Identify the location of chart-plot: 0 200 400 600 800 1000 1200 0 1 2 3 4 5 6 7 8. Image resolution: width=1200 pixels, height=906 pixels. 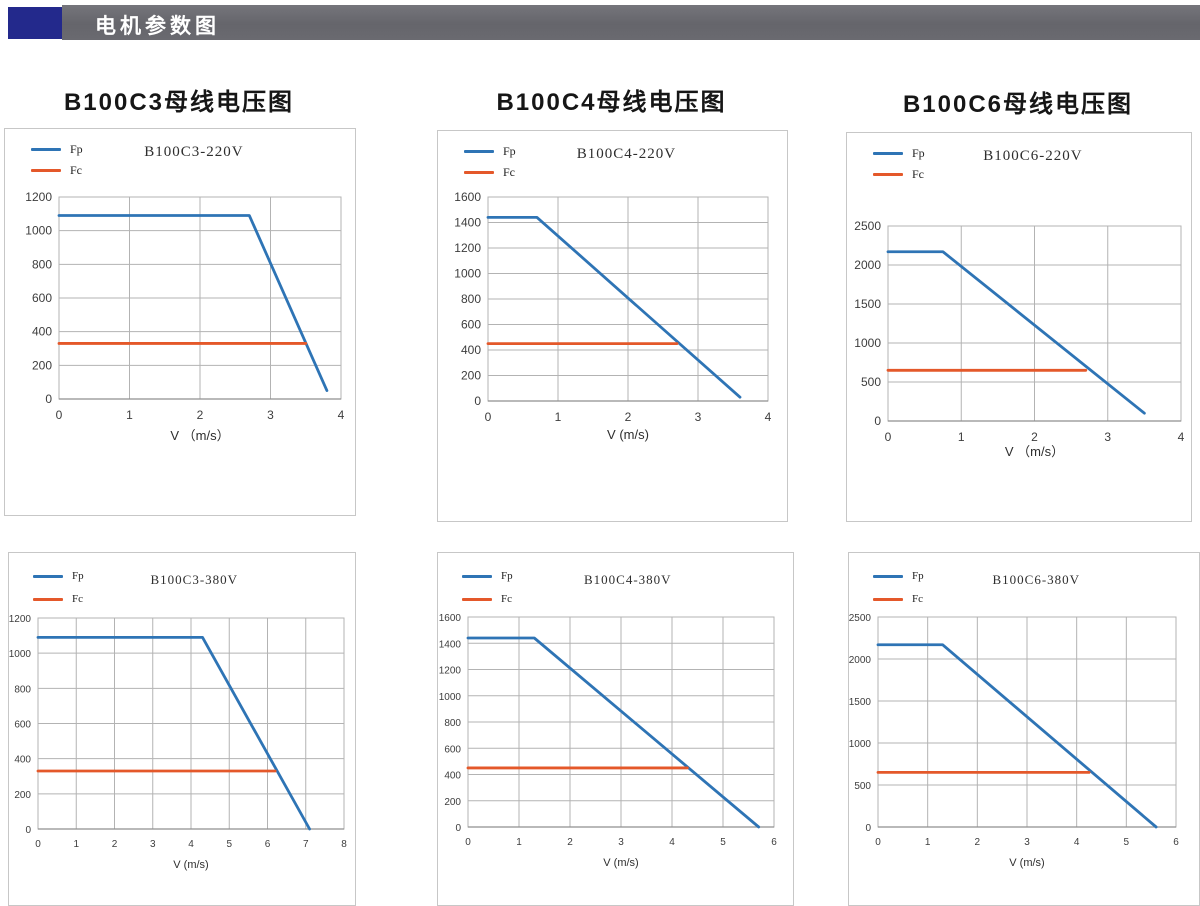
(178, 732).